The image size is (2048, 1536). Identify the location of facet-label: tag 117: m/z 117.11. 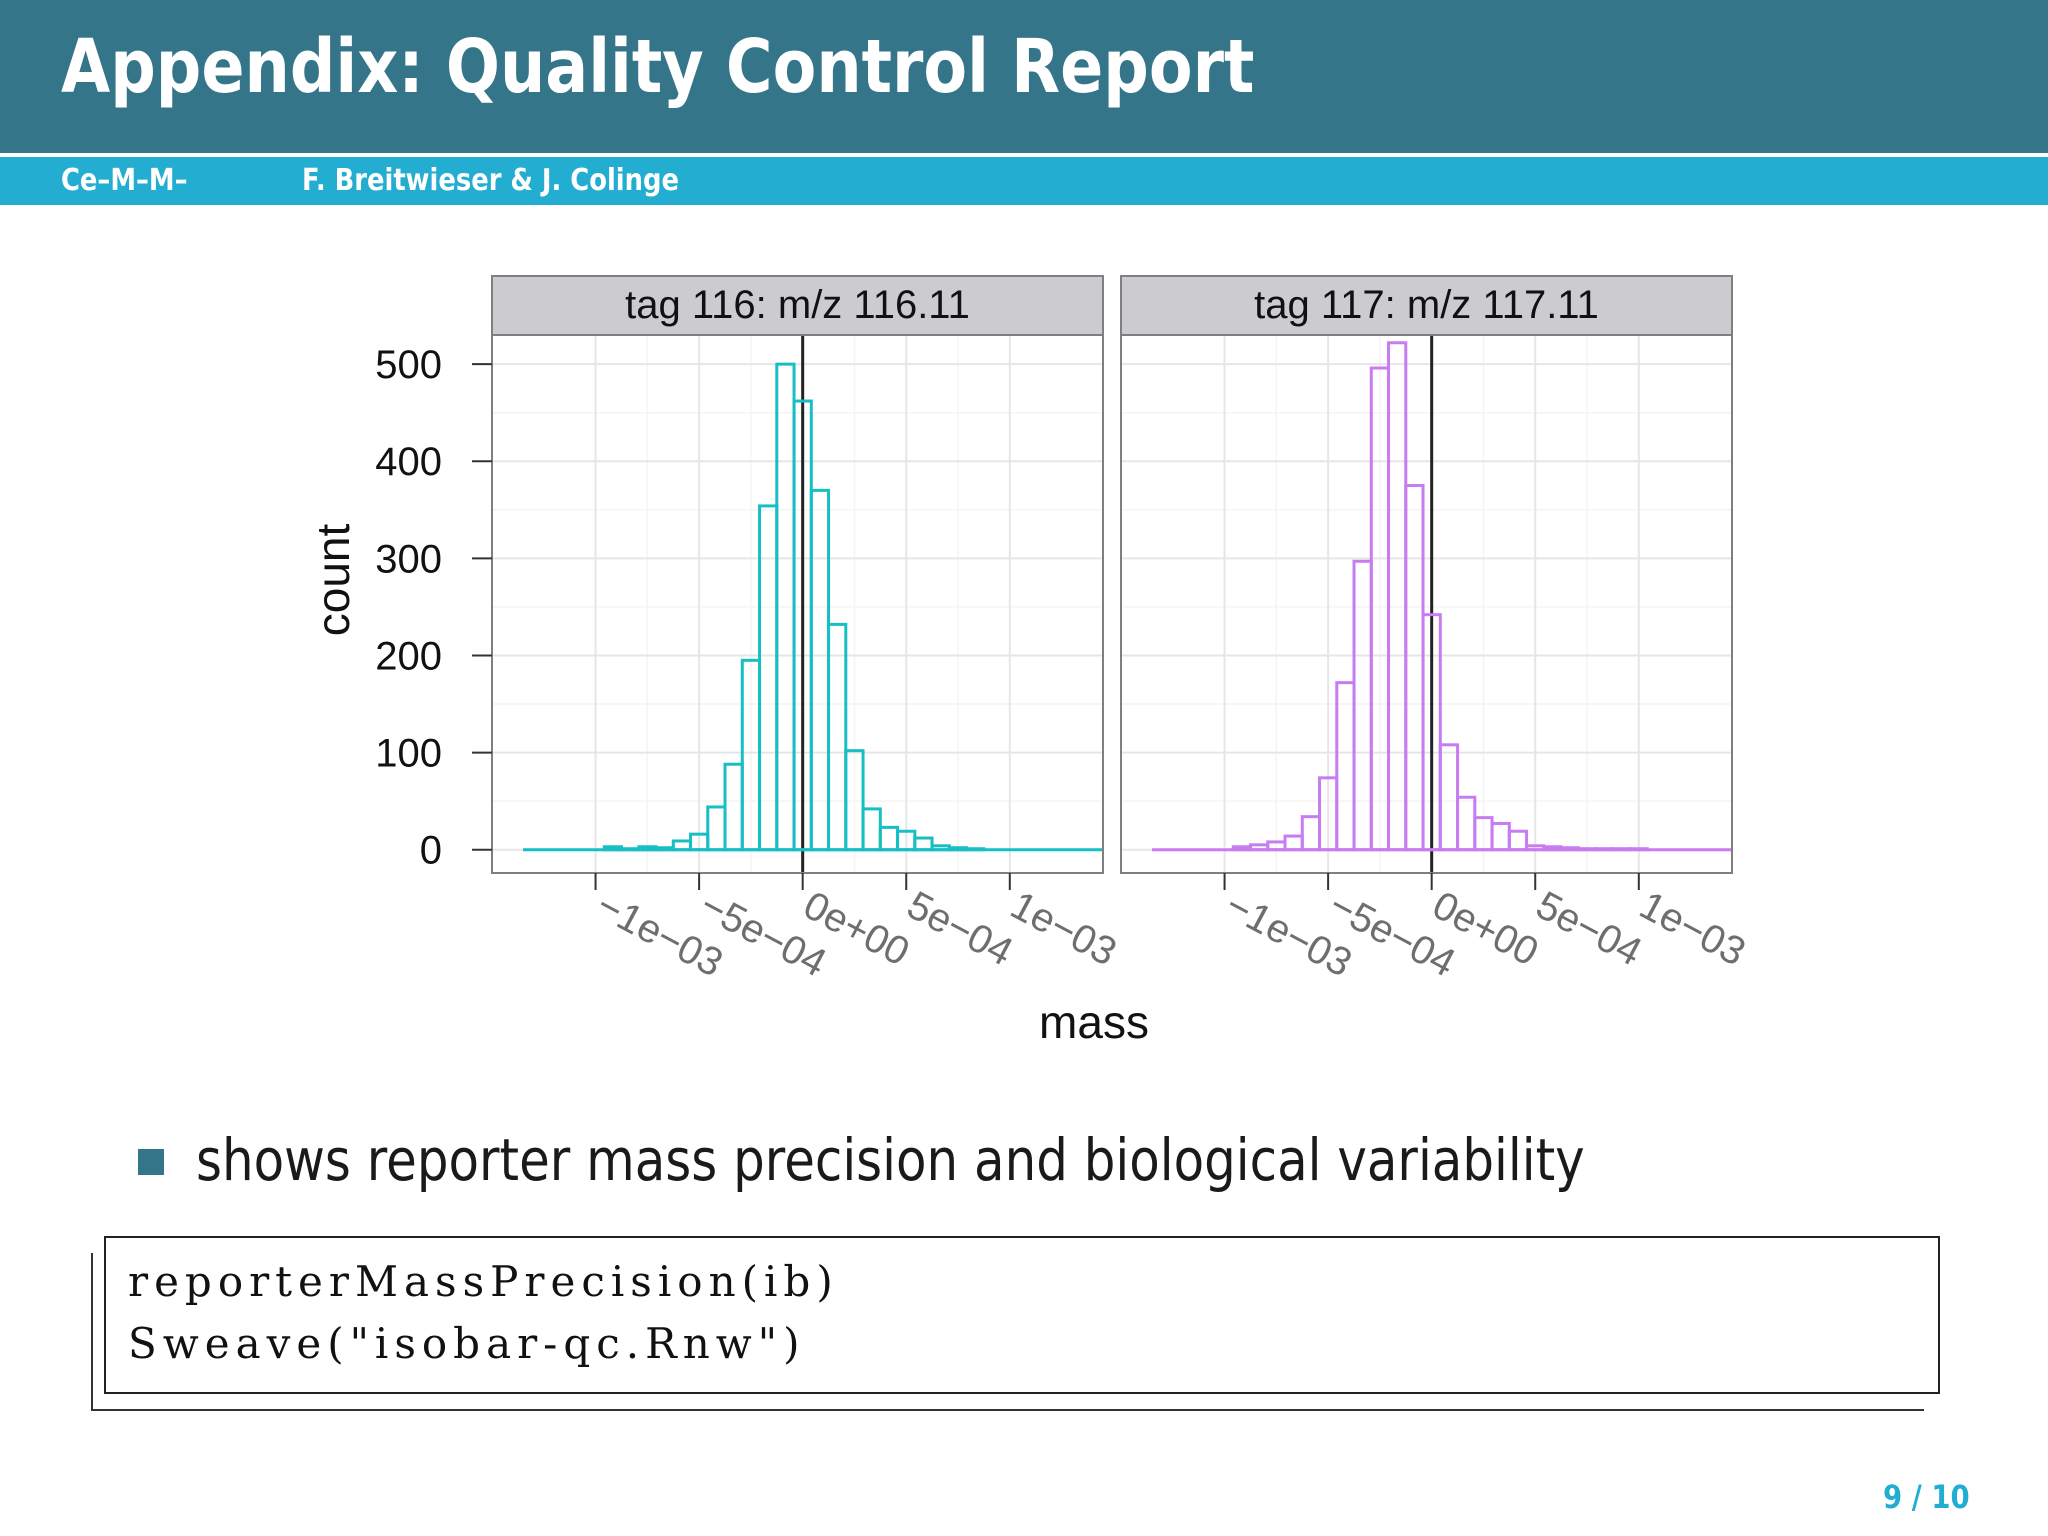
(1426, 305).